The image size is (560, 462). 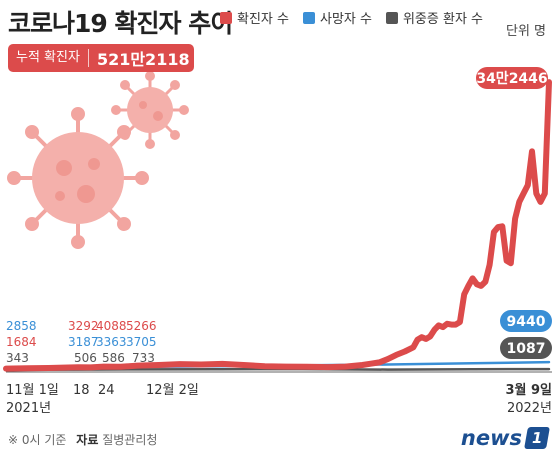 I want to click on label-deaths-end-pill, so click(x=526, y=321).